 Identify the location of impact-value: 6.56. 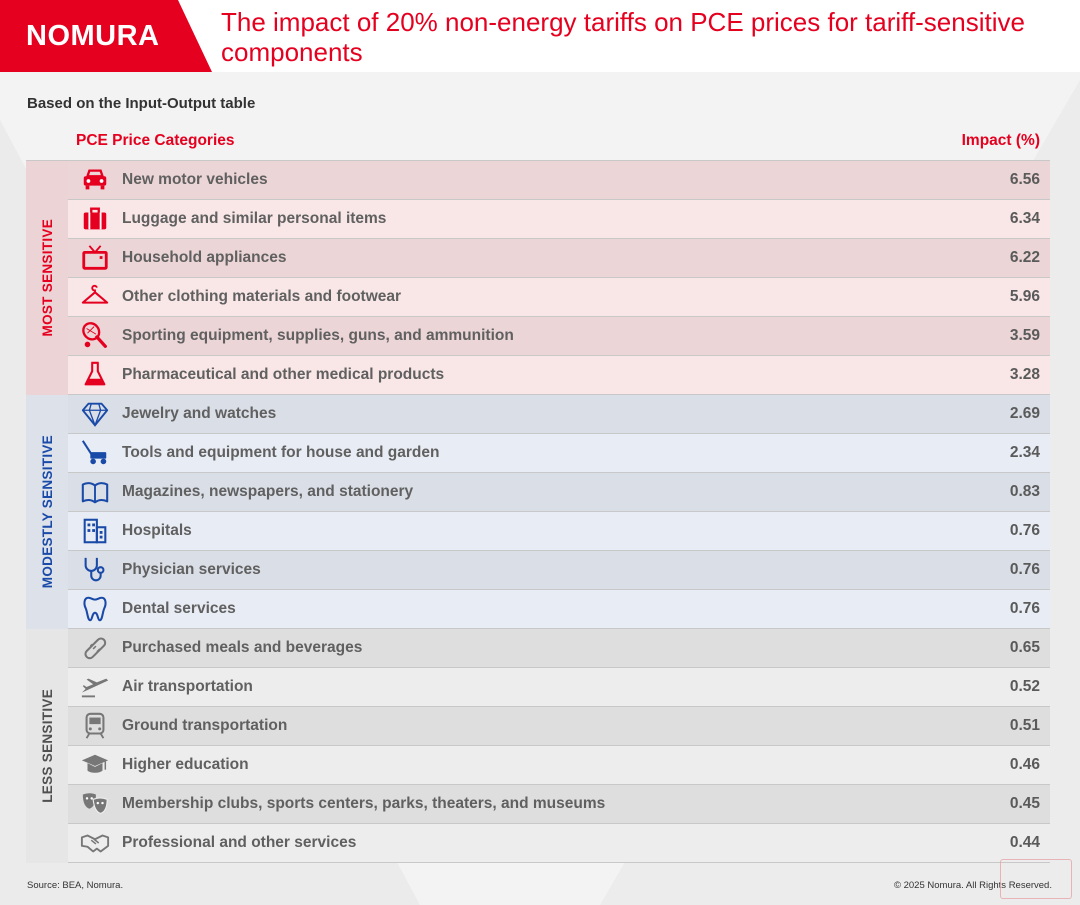
(1024, 179).